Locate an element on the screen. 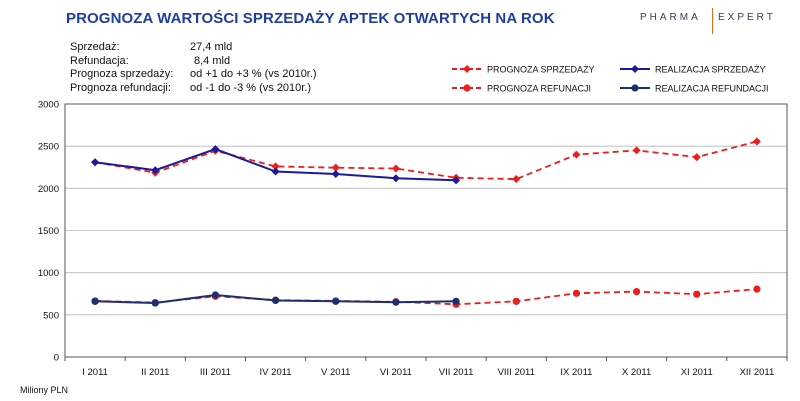 The width and height of the screenshot is (800, 401). legend-label-prognoza-refunacji: PROGNOZA REFUNACJI is located at coordinates (539, 89).